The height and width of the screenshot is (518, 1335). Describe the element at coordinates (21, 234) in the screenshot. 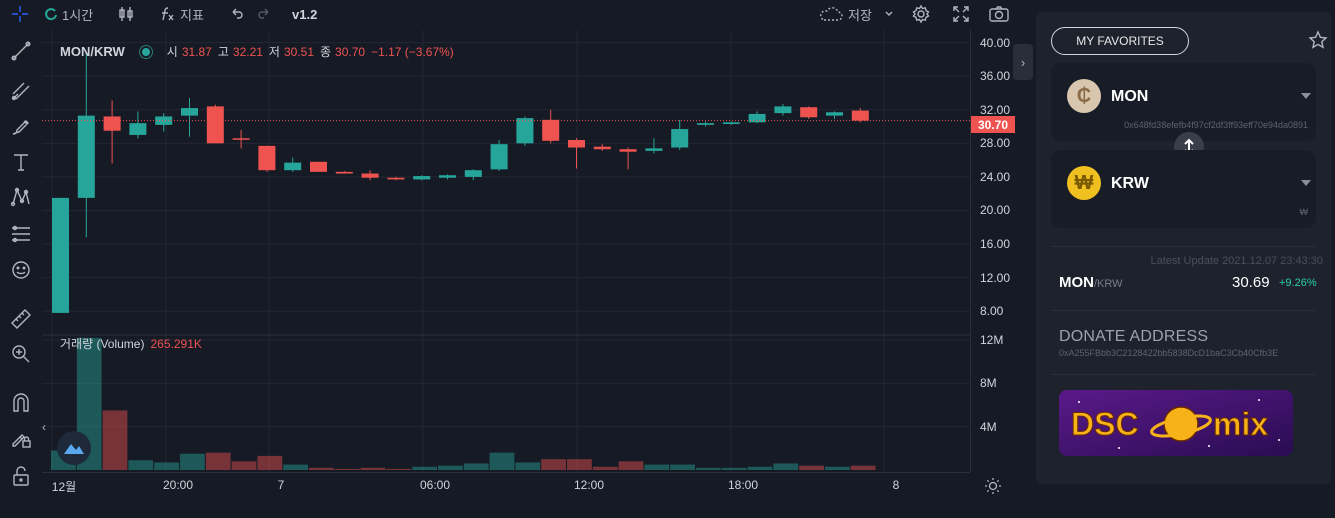

I see `measure-tool` at that location.